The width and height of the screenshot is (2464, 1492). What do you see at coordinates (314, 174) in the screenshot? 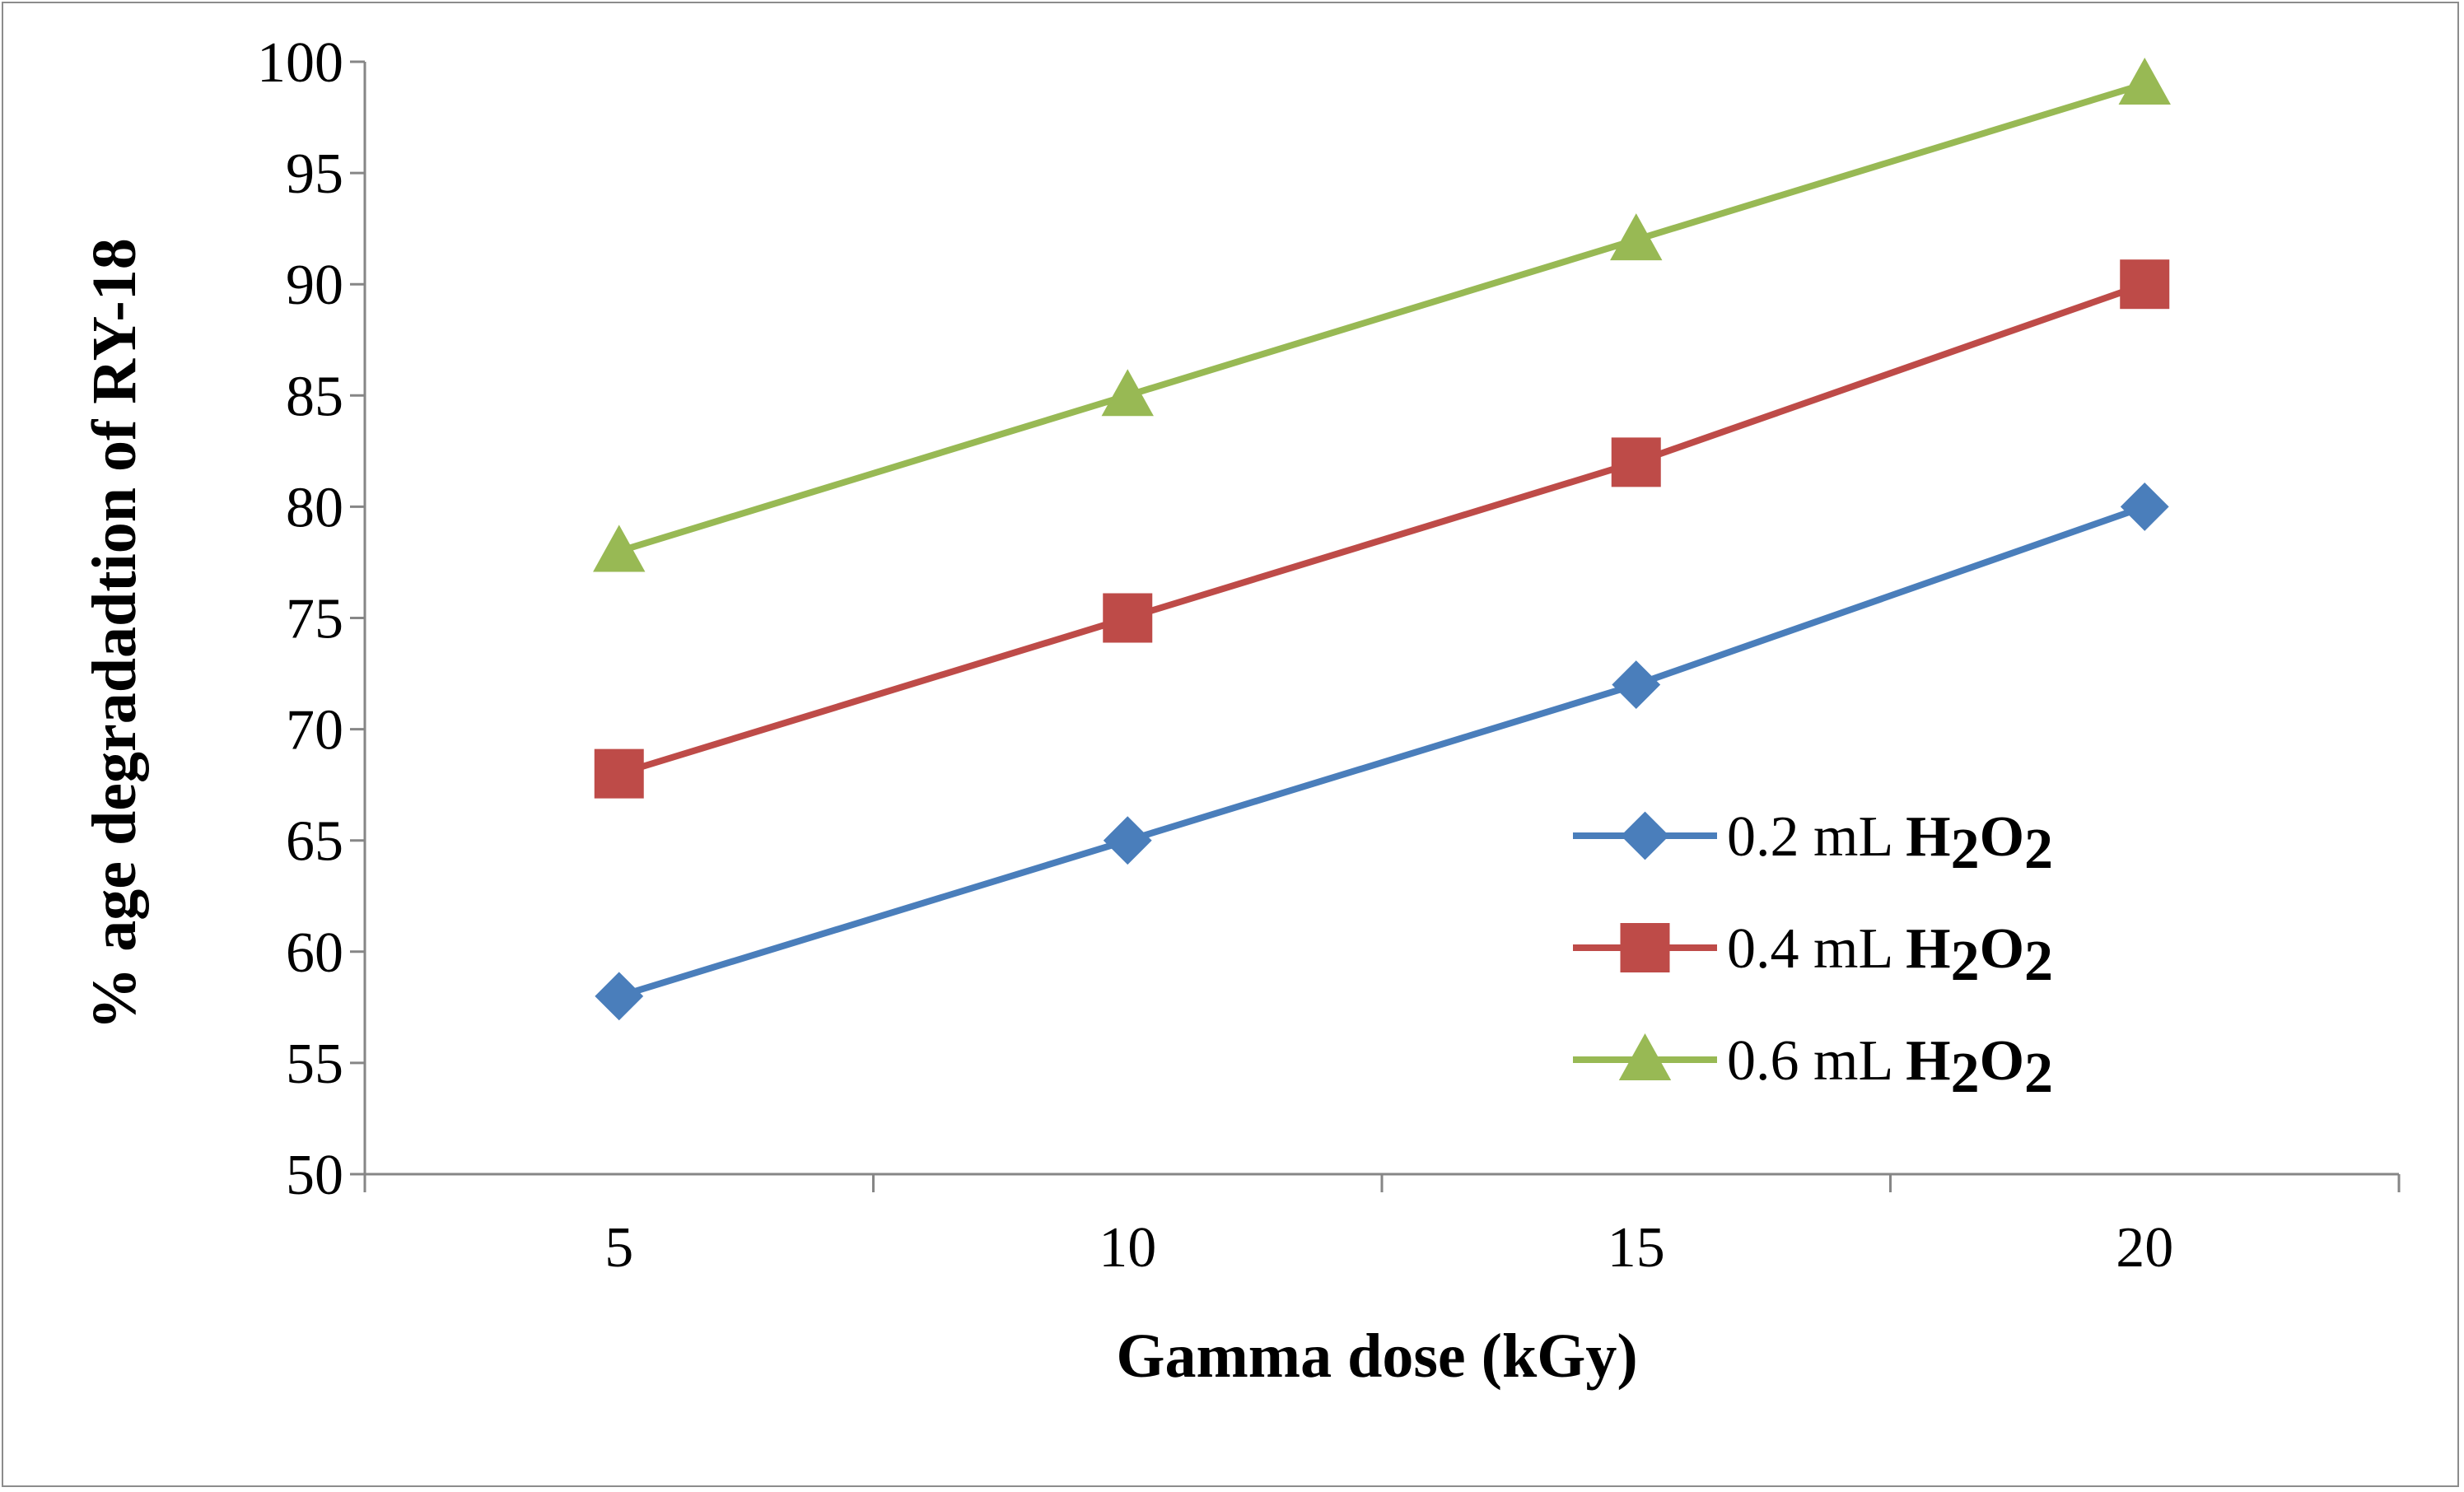
I see `y-tick-label: 95` at bounding box center [314, 174].